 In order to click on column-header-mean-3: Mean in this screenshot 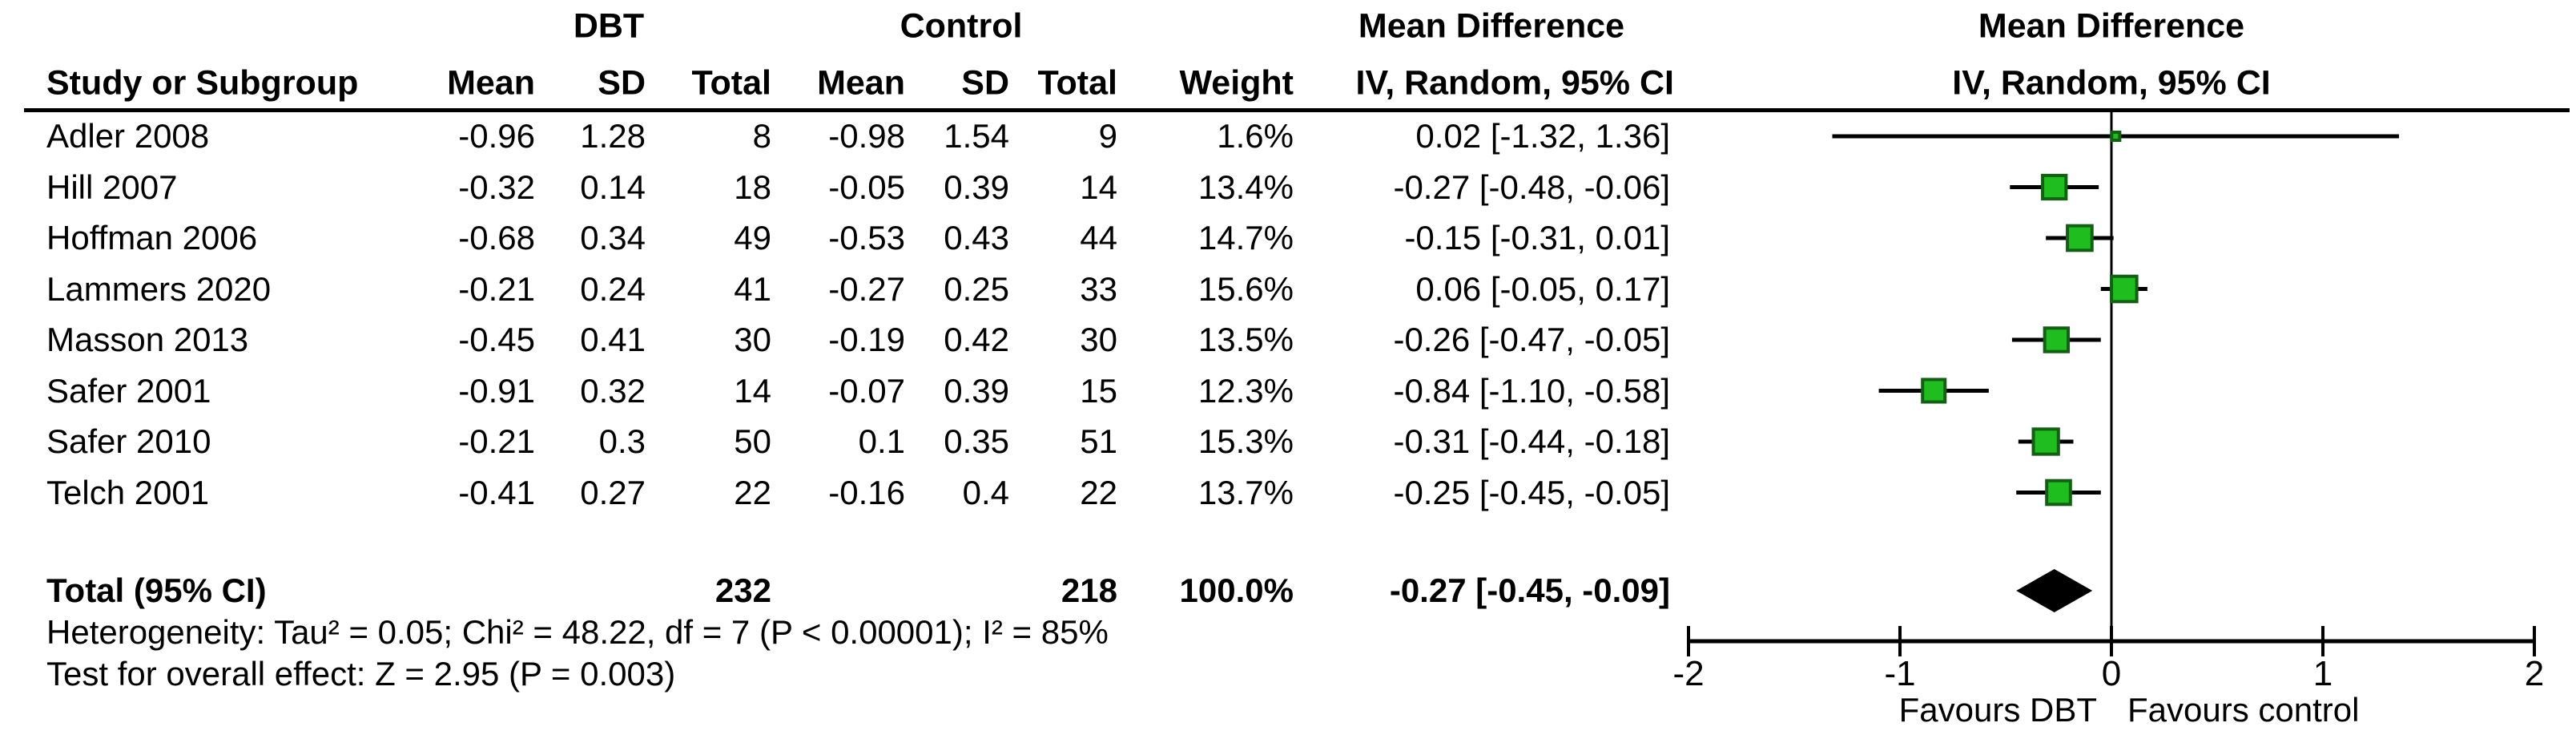, I will do `click(861, 83)`.